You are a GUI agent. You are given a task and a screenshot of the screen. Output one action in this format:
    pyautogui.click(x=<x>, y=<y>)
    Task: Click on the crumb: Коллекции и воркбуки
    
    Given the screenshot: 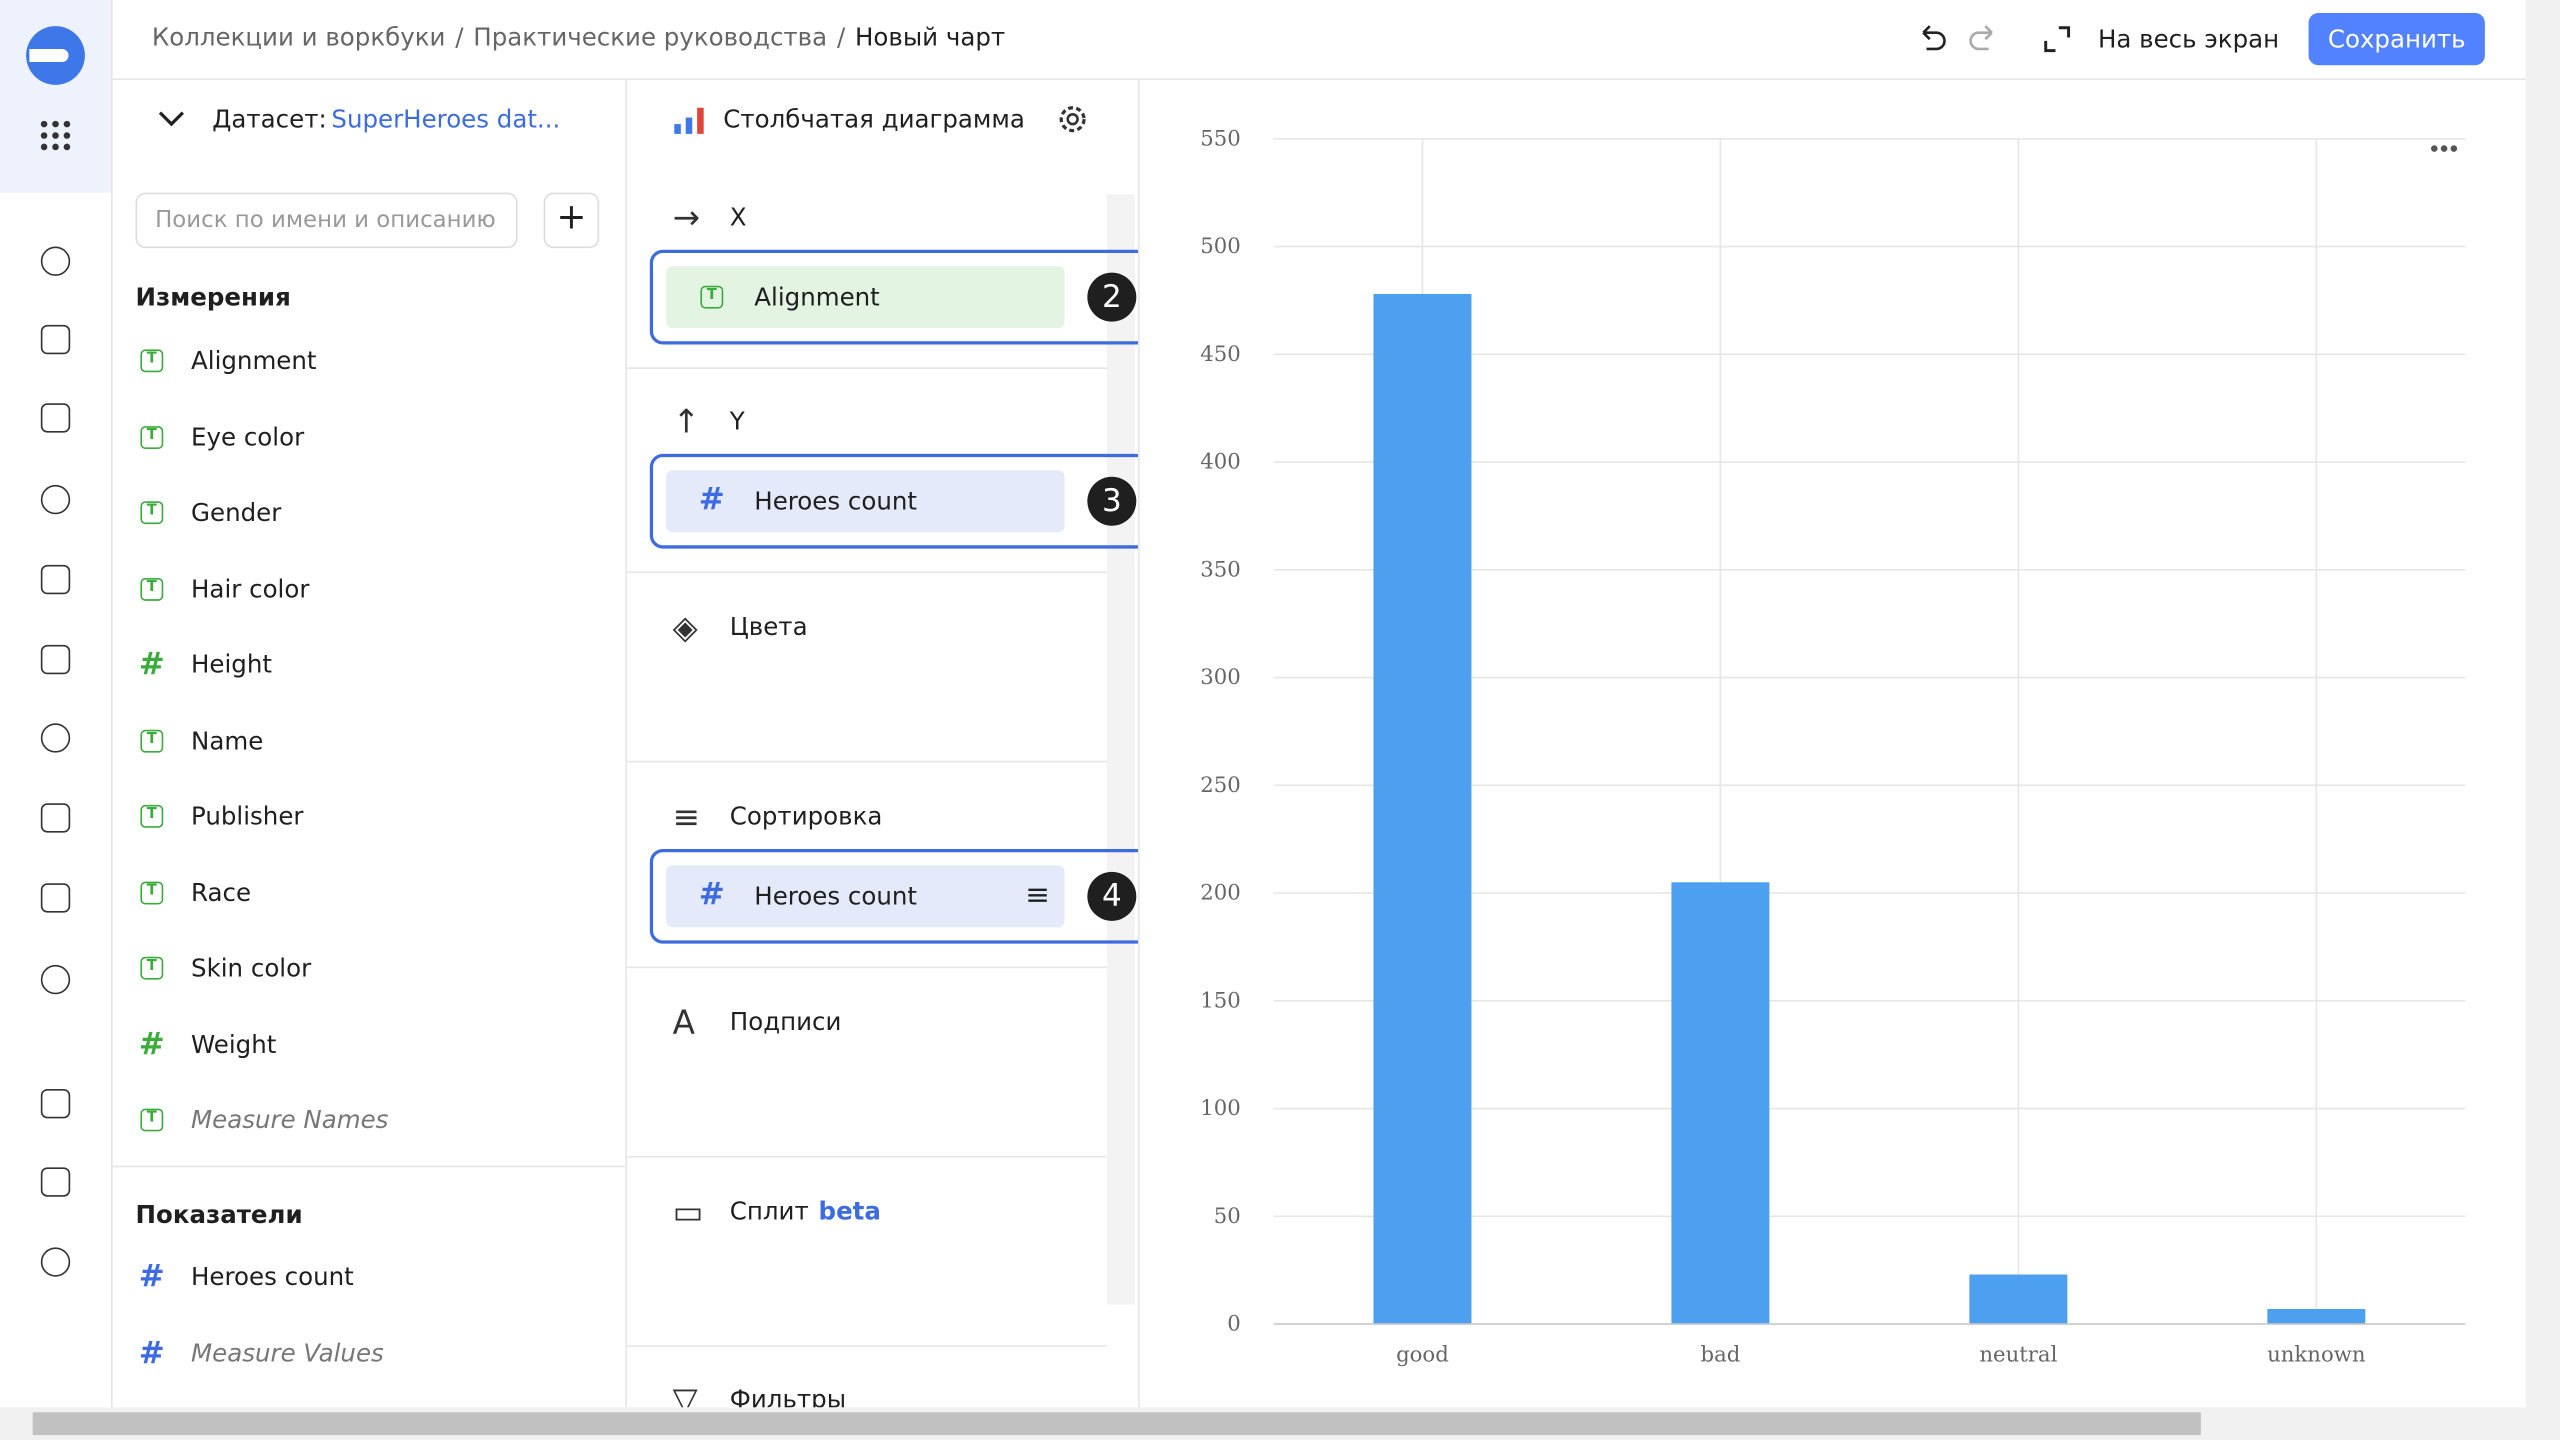 What is the action you would take?
    pyautogui.click(x=298, y=37)
    